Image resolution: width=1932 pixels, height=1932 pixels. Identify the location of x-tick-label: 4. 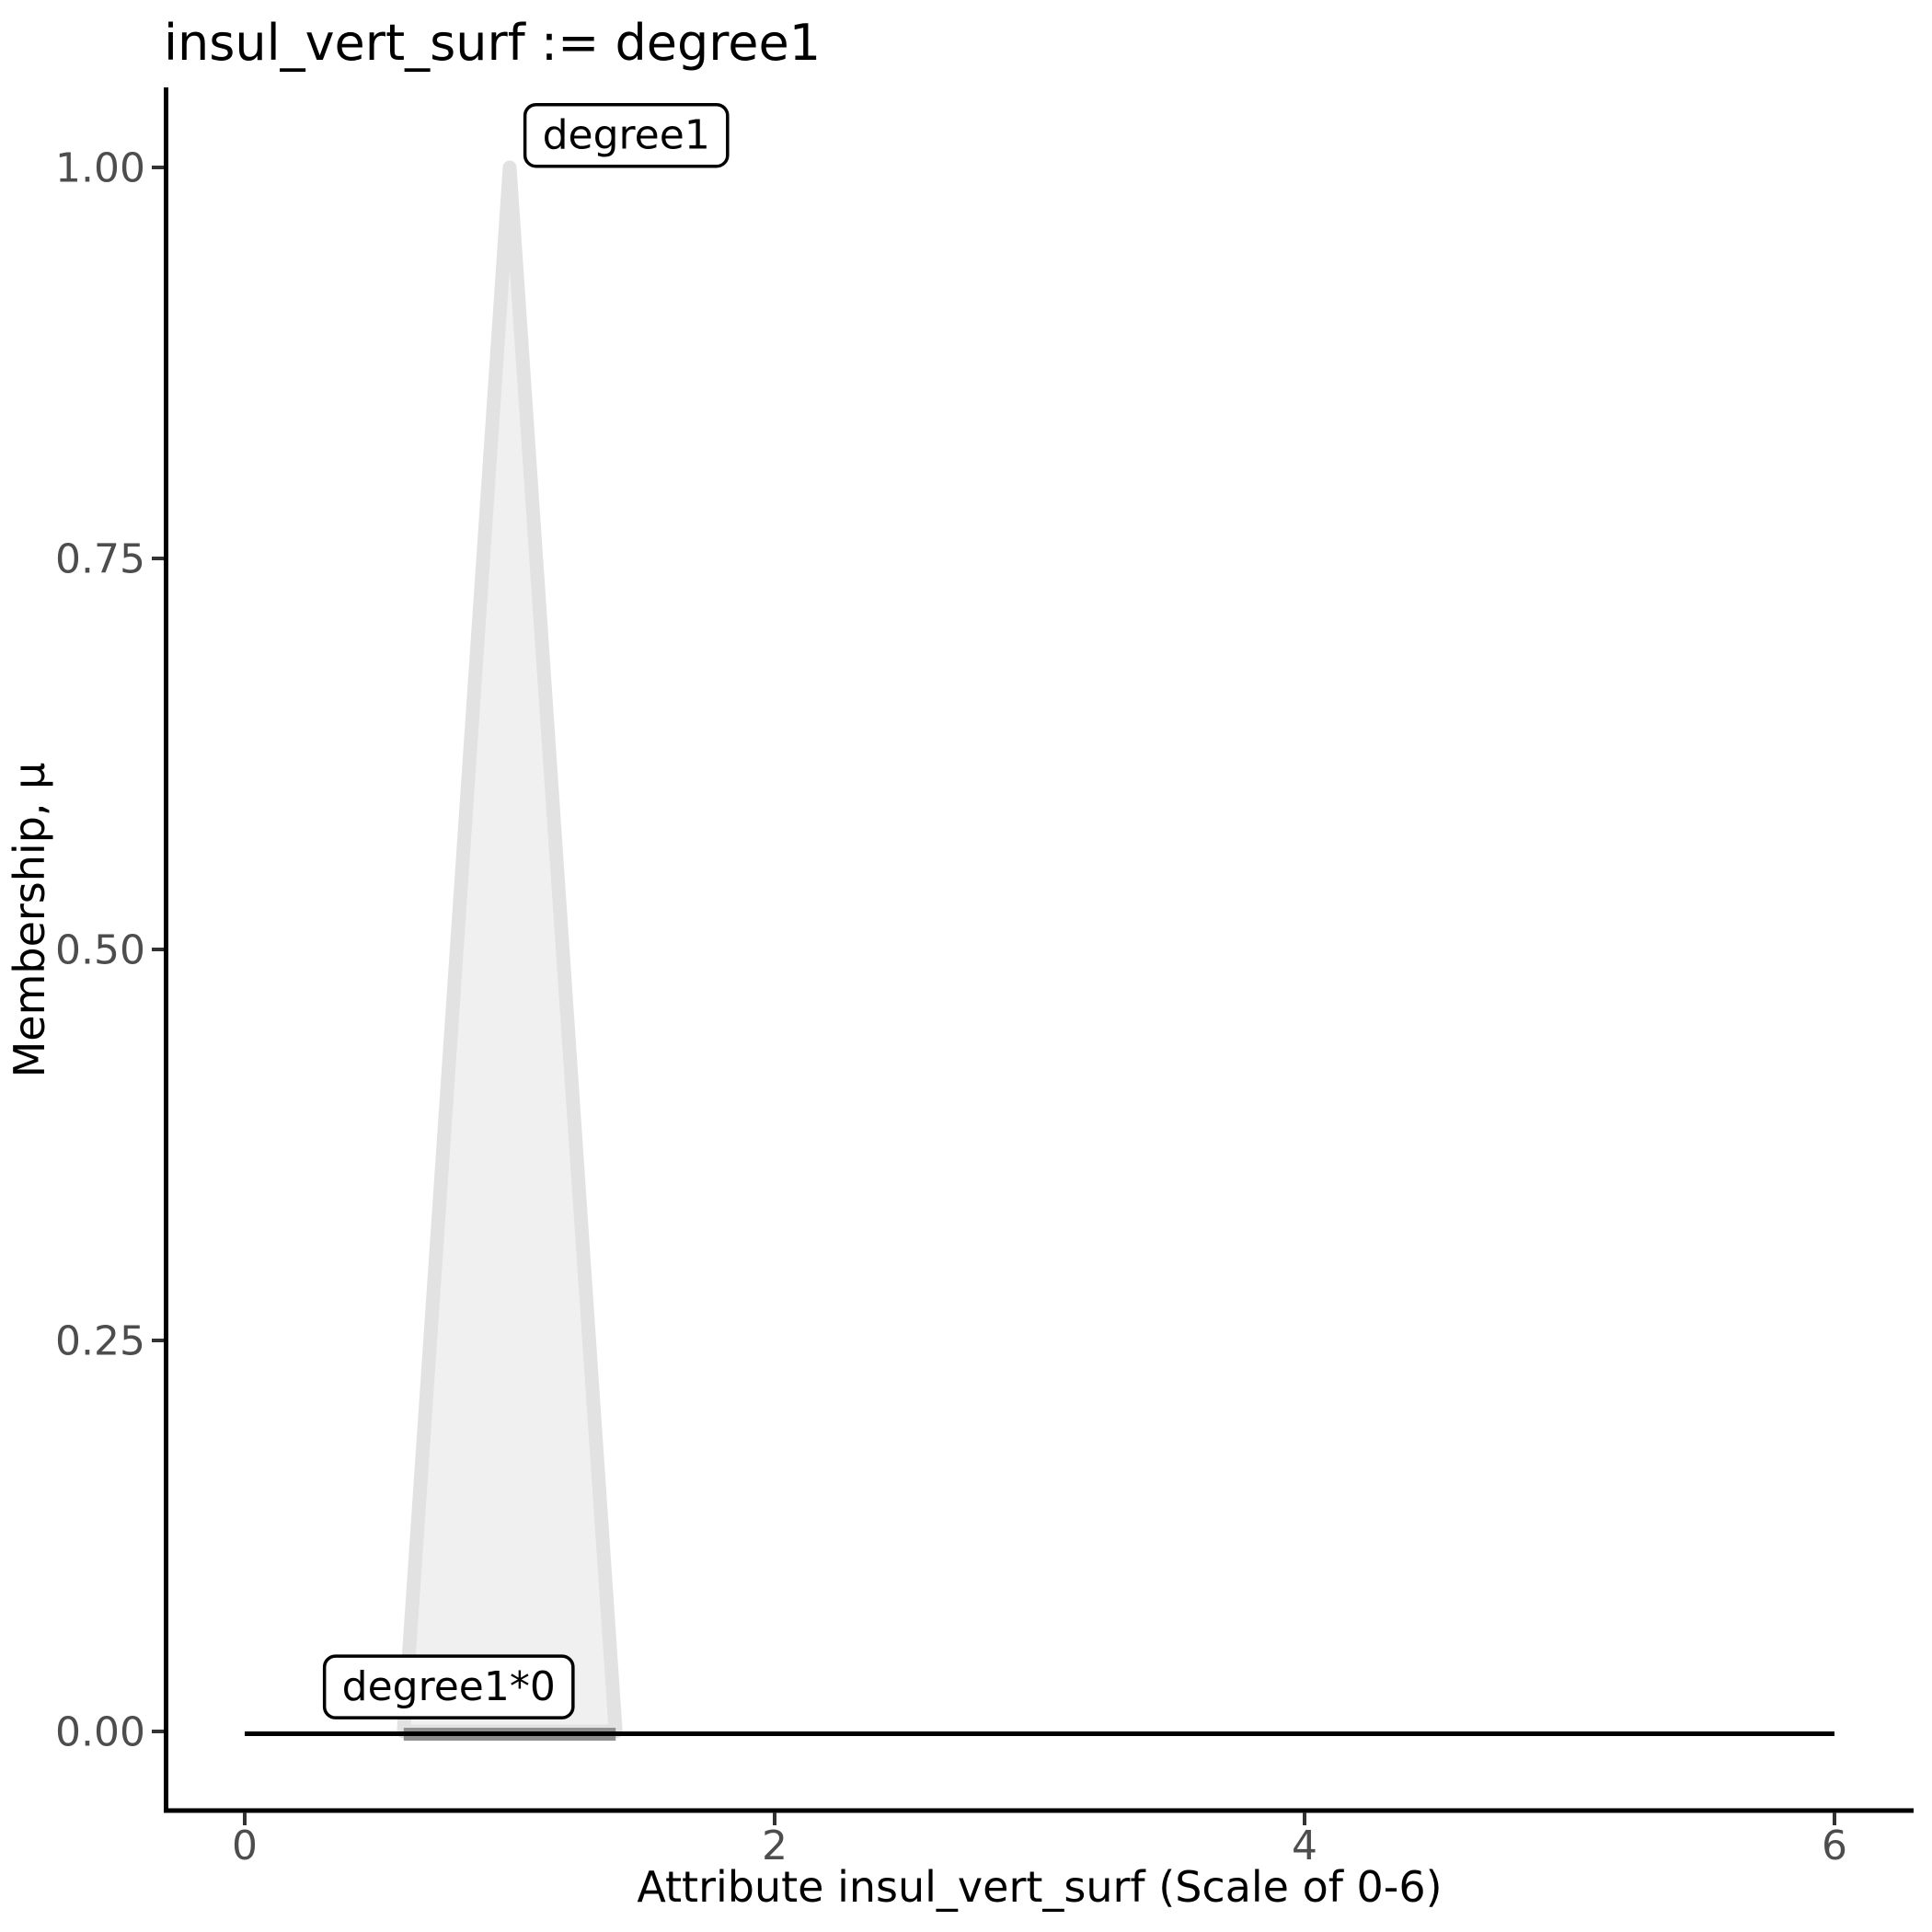
(1304, 1846).